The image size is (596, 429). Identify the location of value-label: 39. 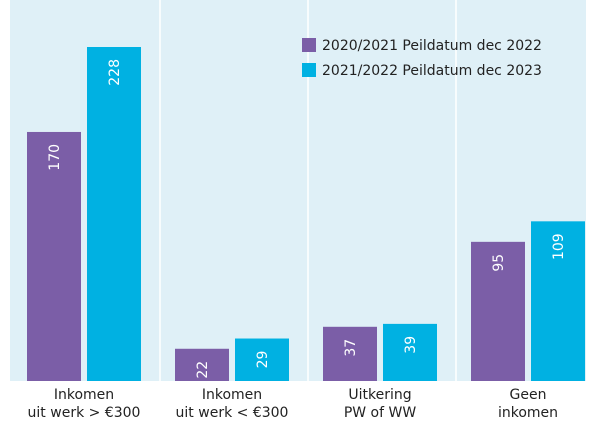
(411, 345).